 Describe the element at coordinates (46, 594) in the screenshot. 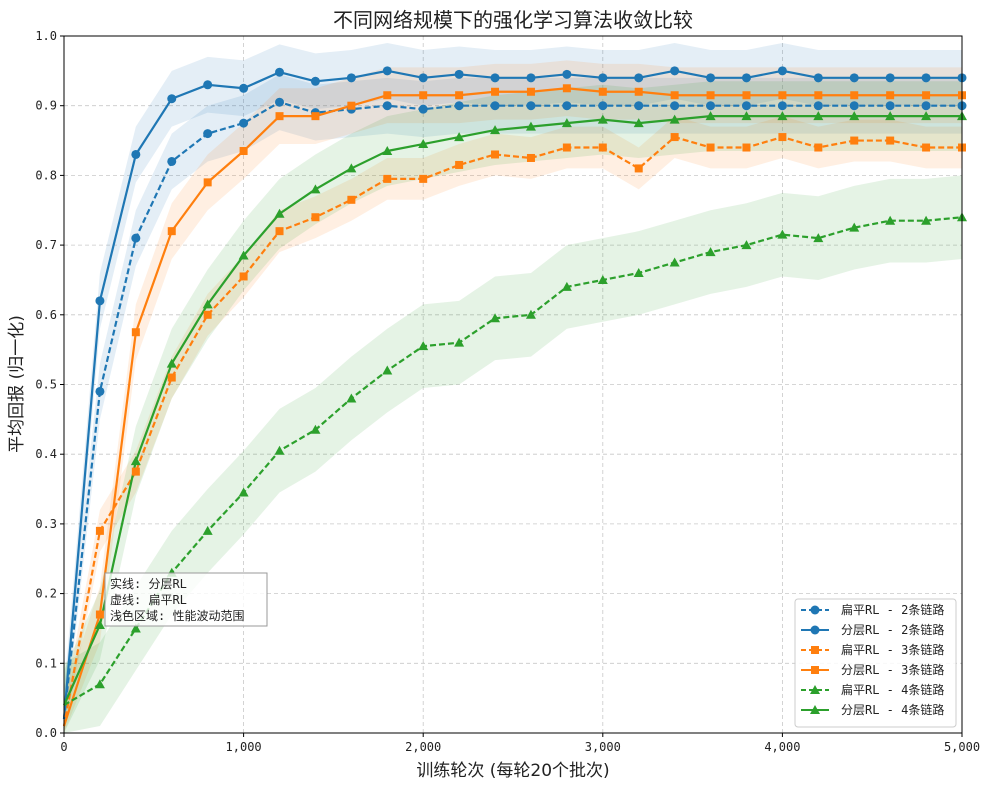

I see `y-tick-label: 0.2` at that location.